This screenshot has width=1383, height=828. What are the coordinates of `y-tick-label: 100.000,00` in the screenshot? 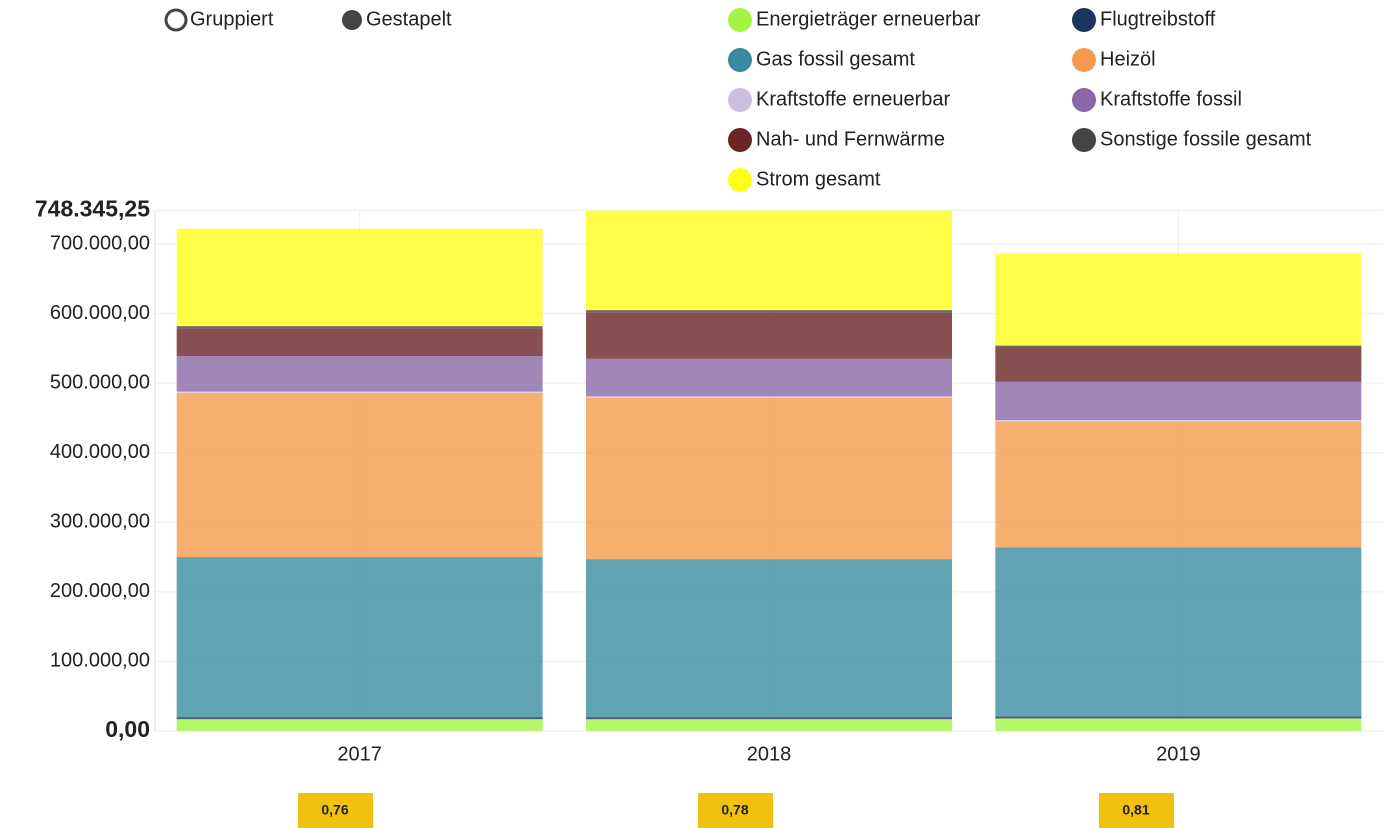 It's located at (100, 661).